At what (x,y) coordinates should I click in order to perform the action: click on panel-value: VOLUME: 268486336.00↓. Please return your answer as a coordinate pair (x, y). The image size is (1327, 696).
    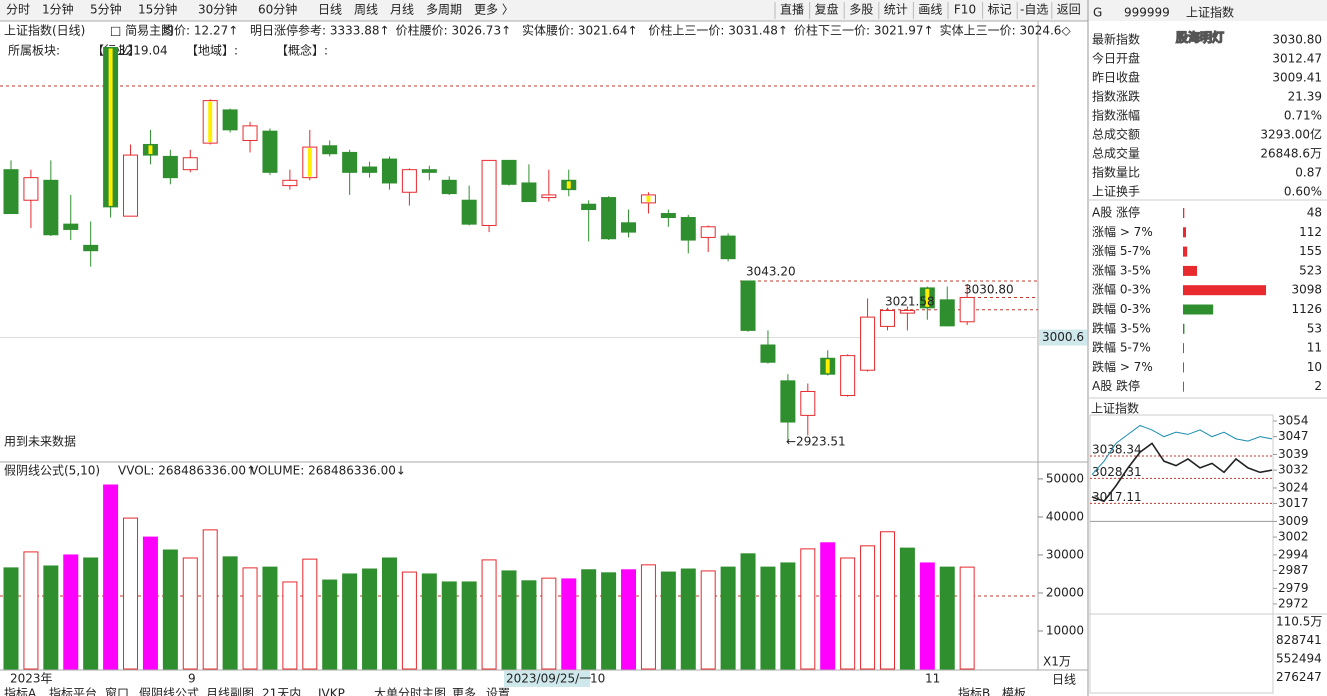
    Looking at the image, I should click on (328, 471).